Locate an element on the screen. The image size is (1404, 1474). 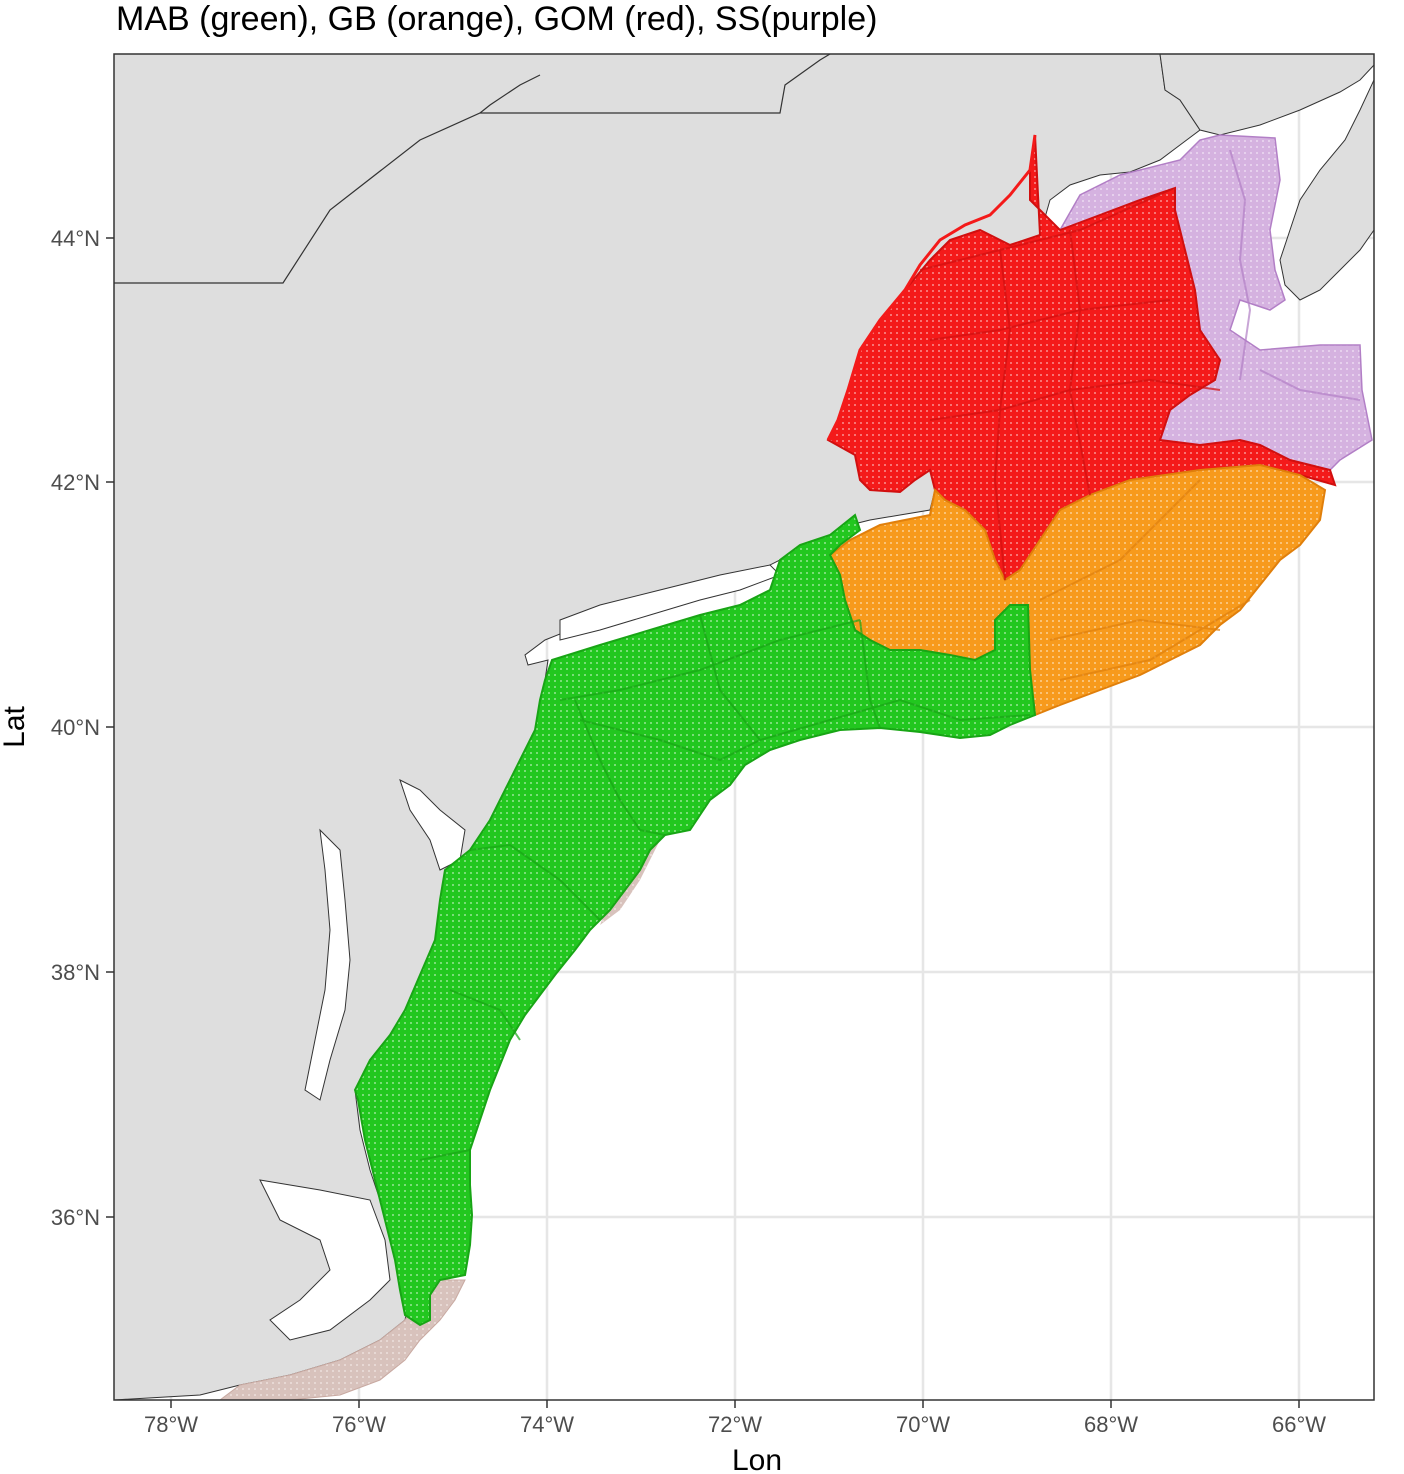
x-tick-label: 68°W is located at coordinates (1111, 1424).